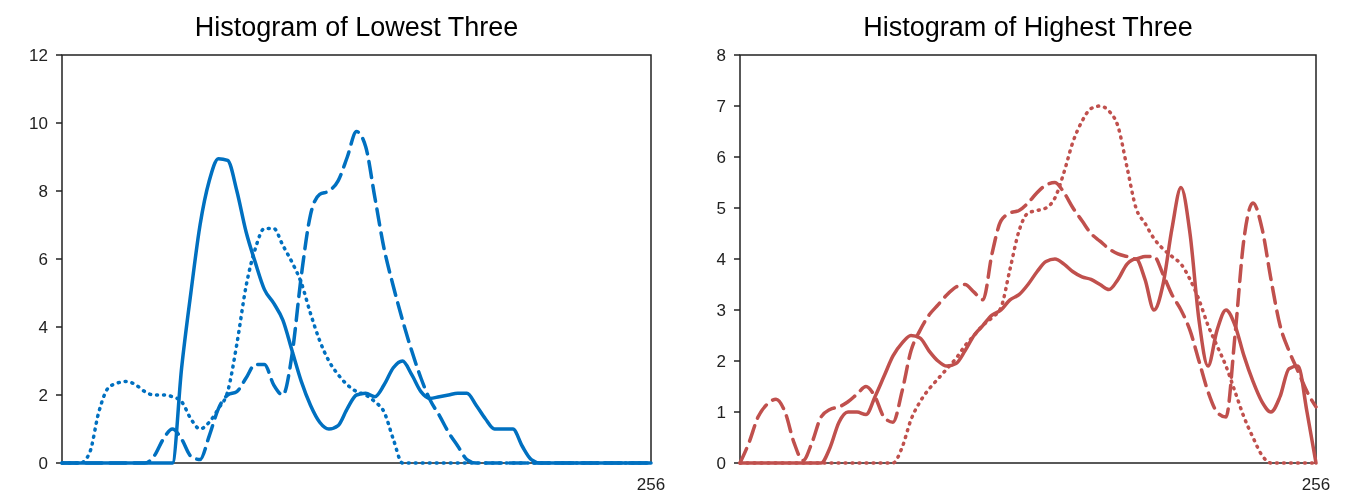  What do you see at coordinates (721, 310) in the screenshot?
I see `y-tick-label: 3` at bounding box center [721, 310].